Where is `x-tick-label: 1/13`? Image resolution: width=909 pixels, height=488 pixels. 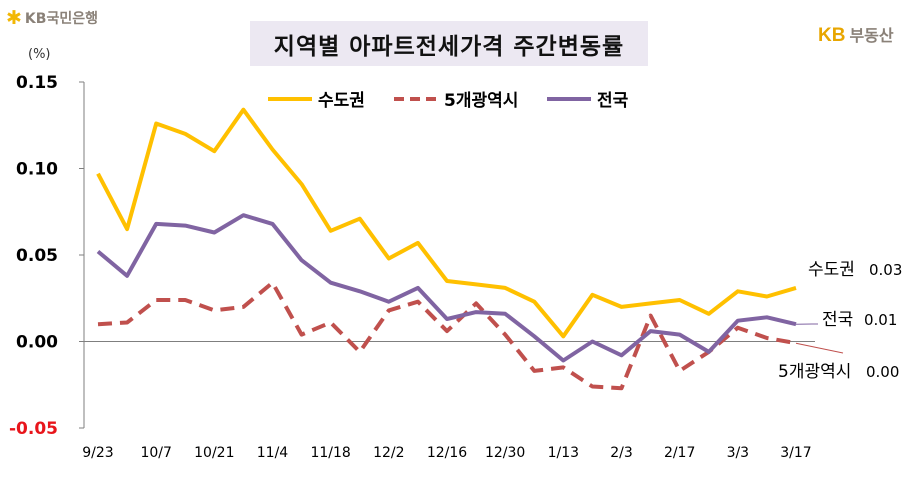 x-tick-label: 1/13 is located at coordinates (563, 453).